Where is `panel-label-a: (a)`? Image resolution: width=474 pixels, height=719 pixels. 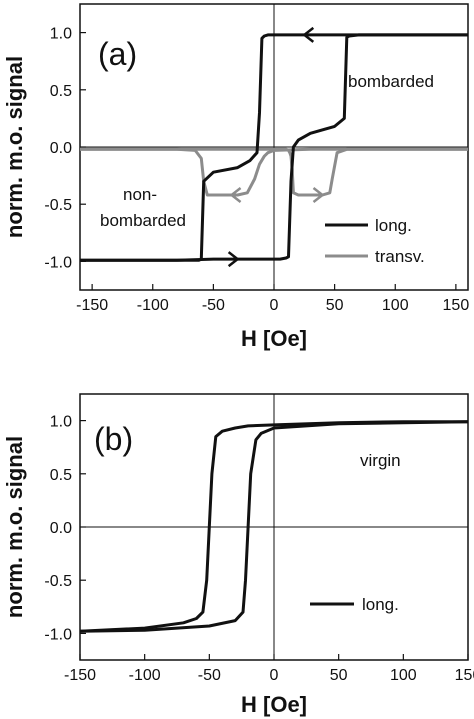 panel-label-a: (a) is located at coordinates (117, 54).